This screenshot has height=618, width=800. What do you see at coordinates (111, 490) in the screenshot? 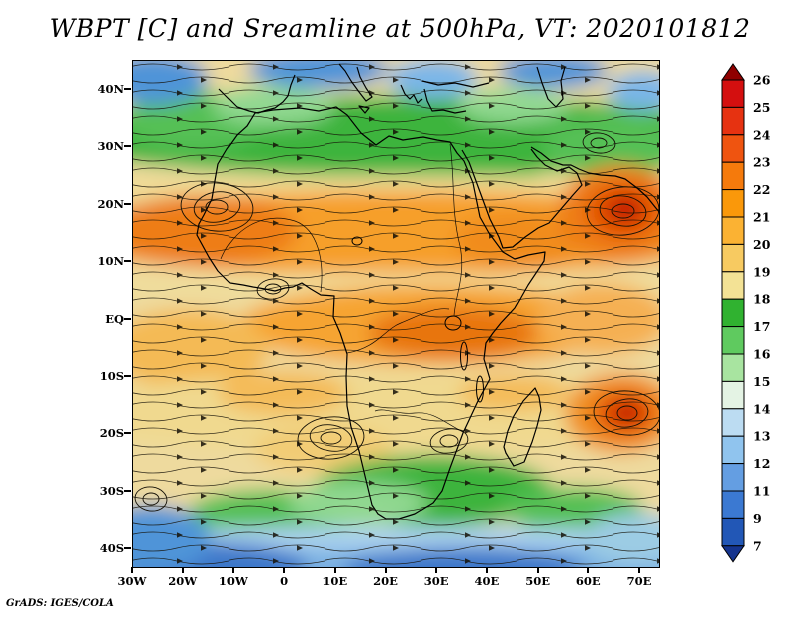
I see `y-axis-label: 30S` at bounding box center [111, 490].